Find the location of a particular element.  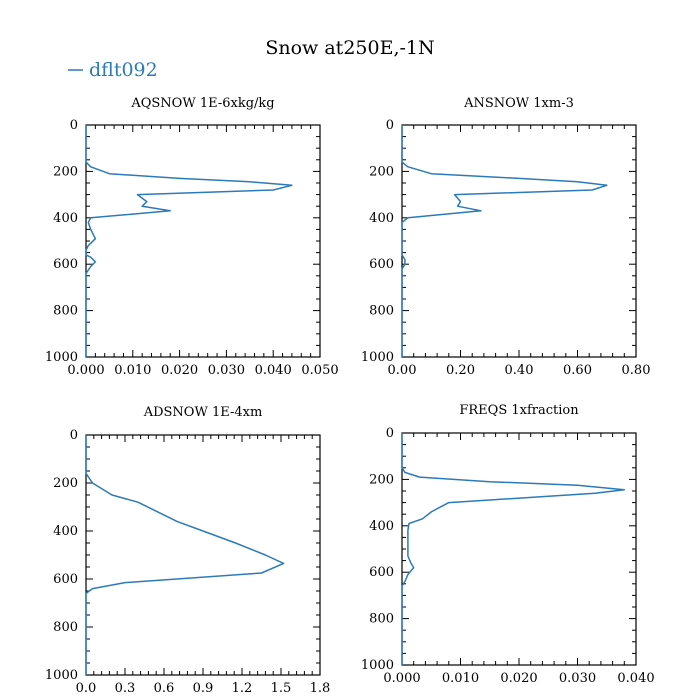

x-tick-label: 1.2 is located at coordinates (242, 688).